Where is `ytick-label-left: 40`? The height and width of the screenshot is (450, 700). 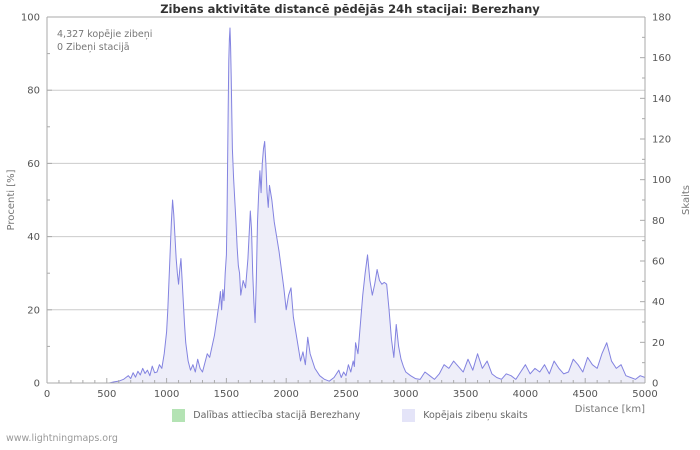 ytick-label-left: 40 is located at coordinates (33, 237).